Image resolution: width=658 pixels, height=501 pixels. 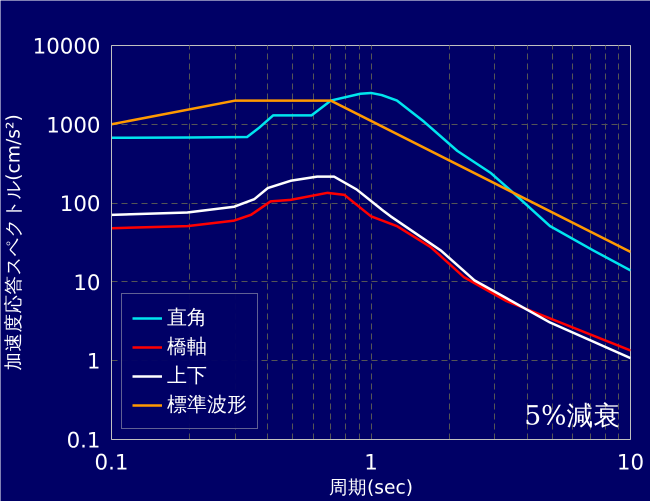 What do you see at coordinates (630, 463) in the screenshot?
I see `x-tick-label: 10` at bounding box center [630, 463].